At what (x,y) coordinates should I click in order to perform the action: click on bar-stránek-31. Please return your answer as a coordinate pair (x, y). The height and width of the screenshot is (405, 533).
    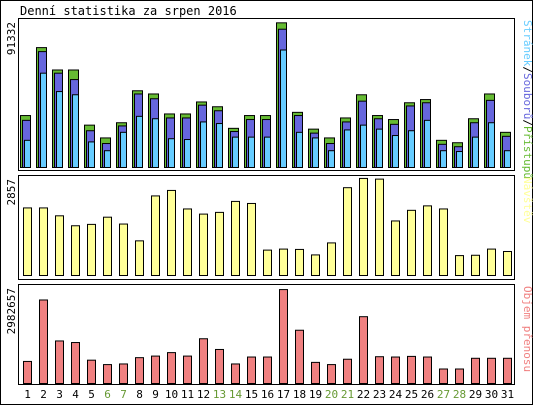
    Looking at the image, I should click on (507, 159).